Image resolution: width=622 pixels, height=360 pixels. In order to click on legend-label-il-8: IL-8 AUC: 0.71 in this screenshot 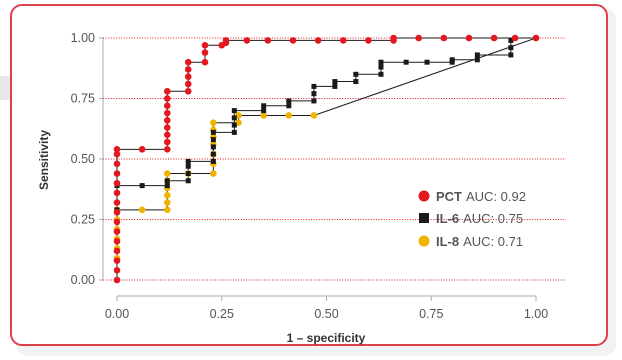, I will do `click(479, 241)`.